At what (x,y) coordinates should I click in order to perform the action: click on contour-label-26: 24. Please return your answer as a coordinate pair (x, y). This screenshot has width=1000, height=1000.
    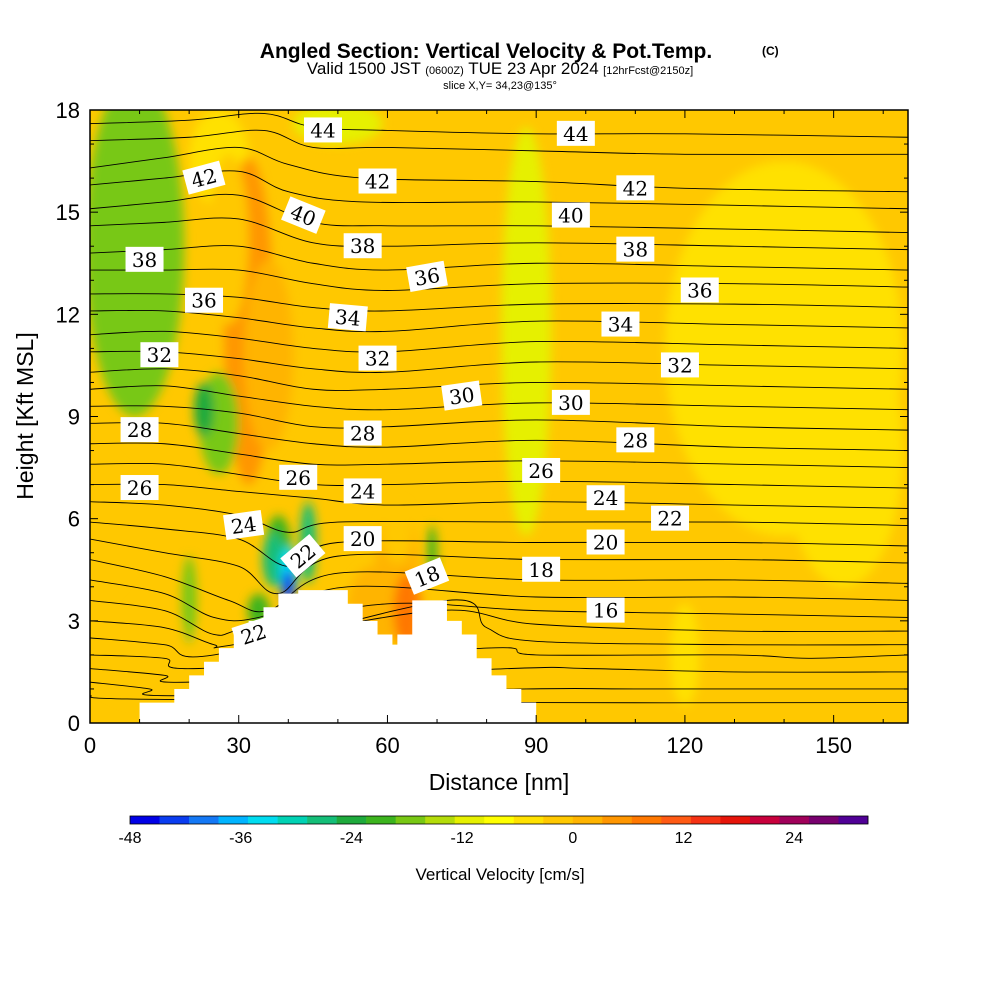
    Looking at the image, I should click on (362, 491).